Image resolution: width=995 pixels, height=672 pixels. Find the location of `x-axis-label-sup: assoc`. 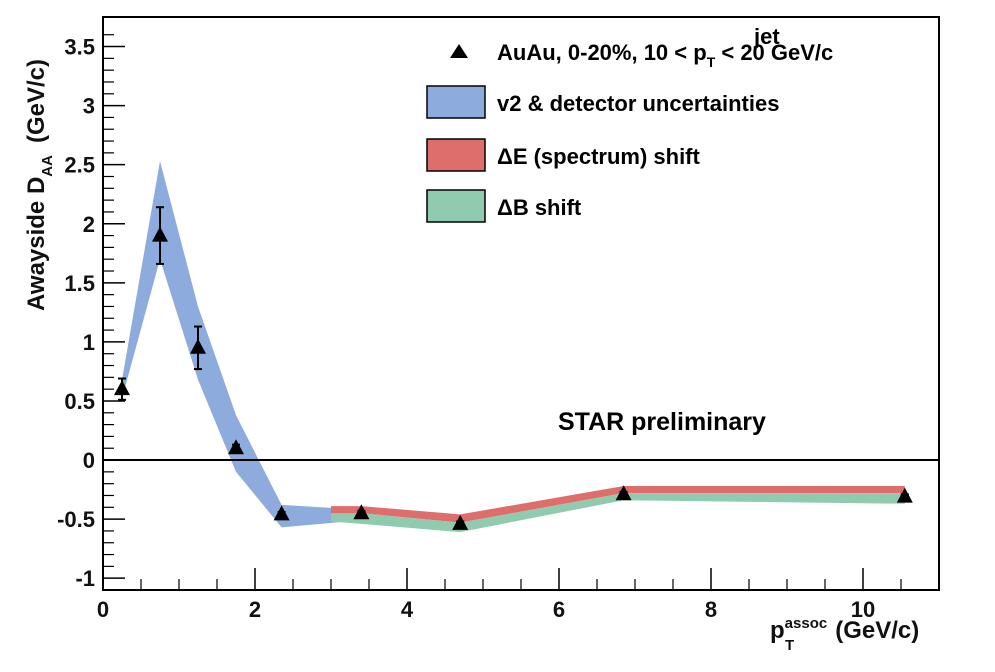

x-axis-label-sup: assoc is located at coordinates (806, 623).